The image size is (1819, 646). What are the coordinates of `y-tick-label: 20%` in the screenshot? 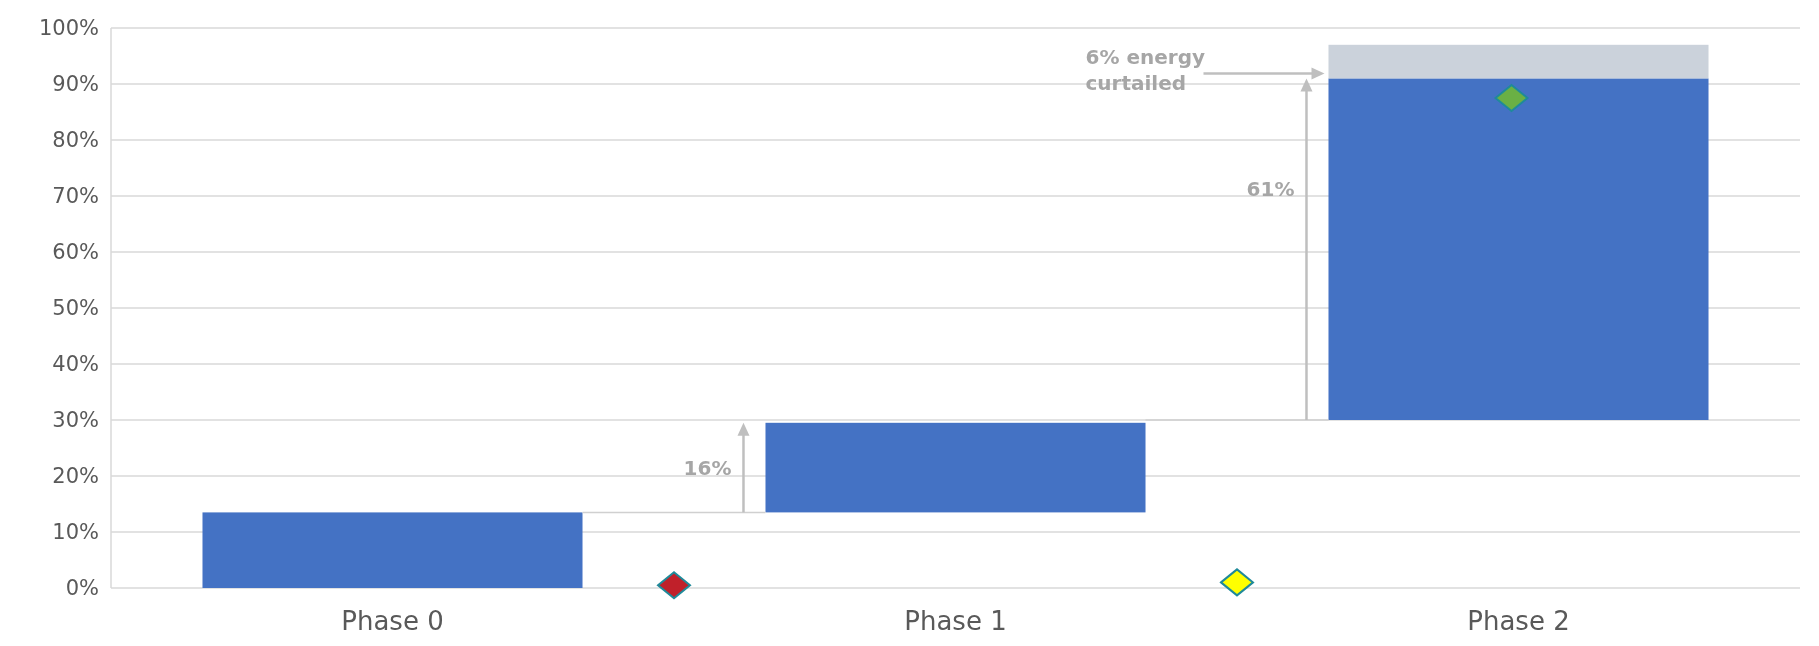 It's located at (75, 476).